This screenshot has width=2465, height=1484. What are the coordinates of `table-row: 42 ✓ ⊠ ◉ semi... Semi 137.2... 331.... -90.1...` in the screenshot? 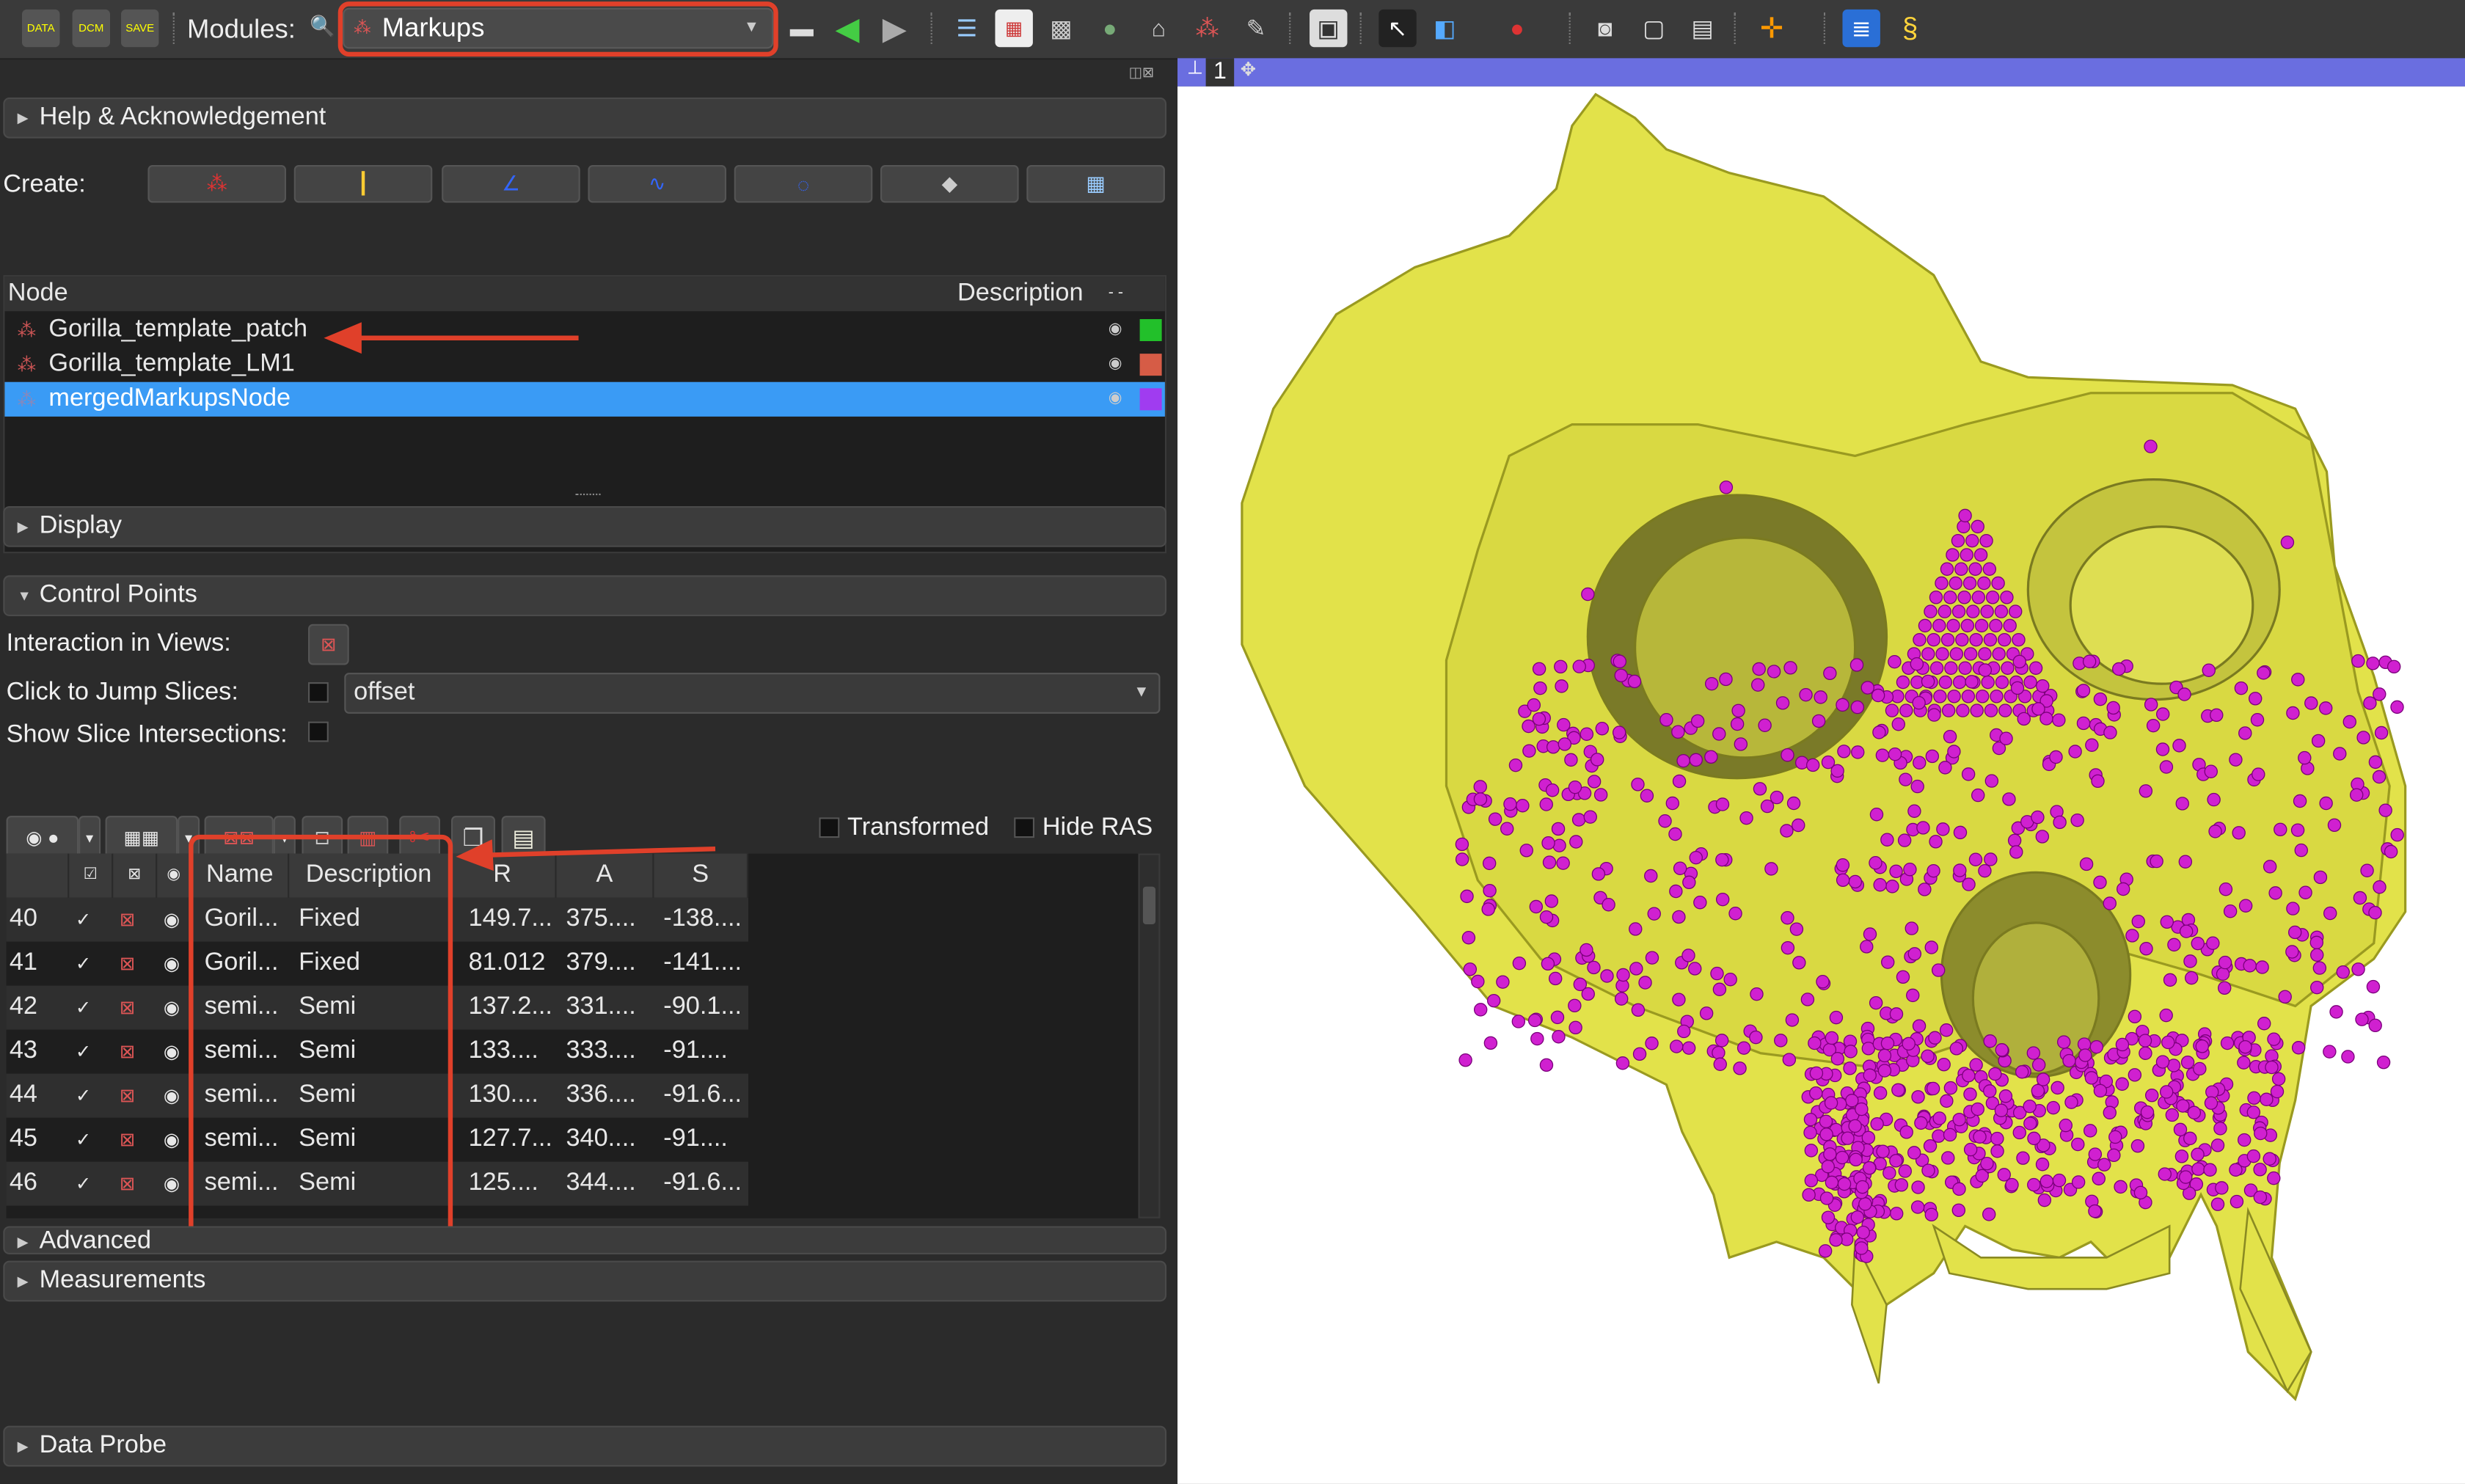 It's located at (377, 1007).